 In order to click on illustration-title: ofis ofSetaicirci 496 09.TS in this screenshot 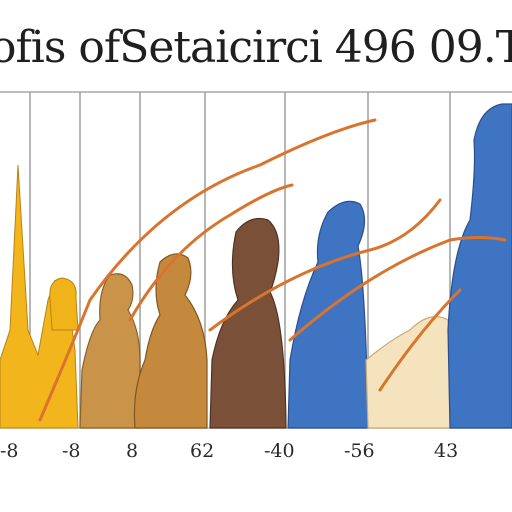, I will do `click(256, 47)`.